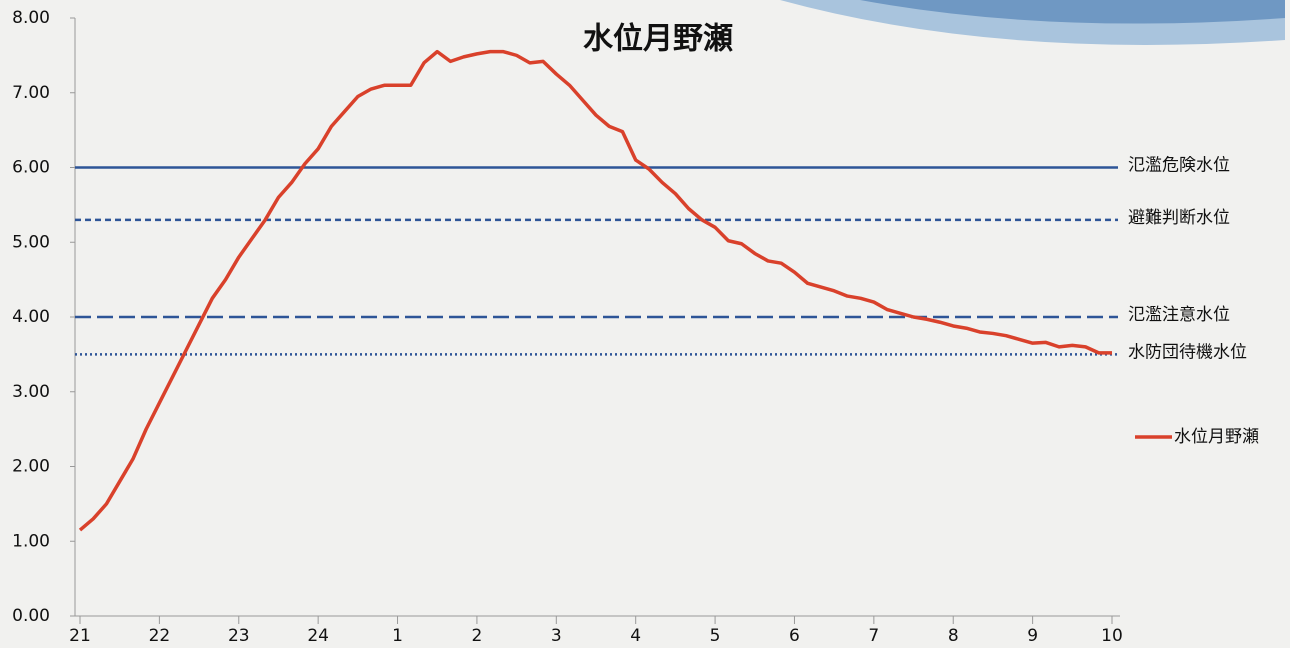  Describe the element at coordinates (31, 93) in the screenshot. I see `y-tick-label: 7.00` at that location.